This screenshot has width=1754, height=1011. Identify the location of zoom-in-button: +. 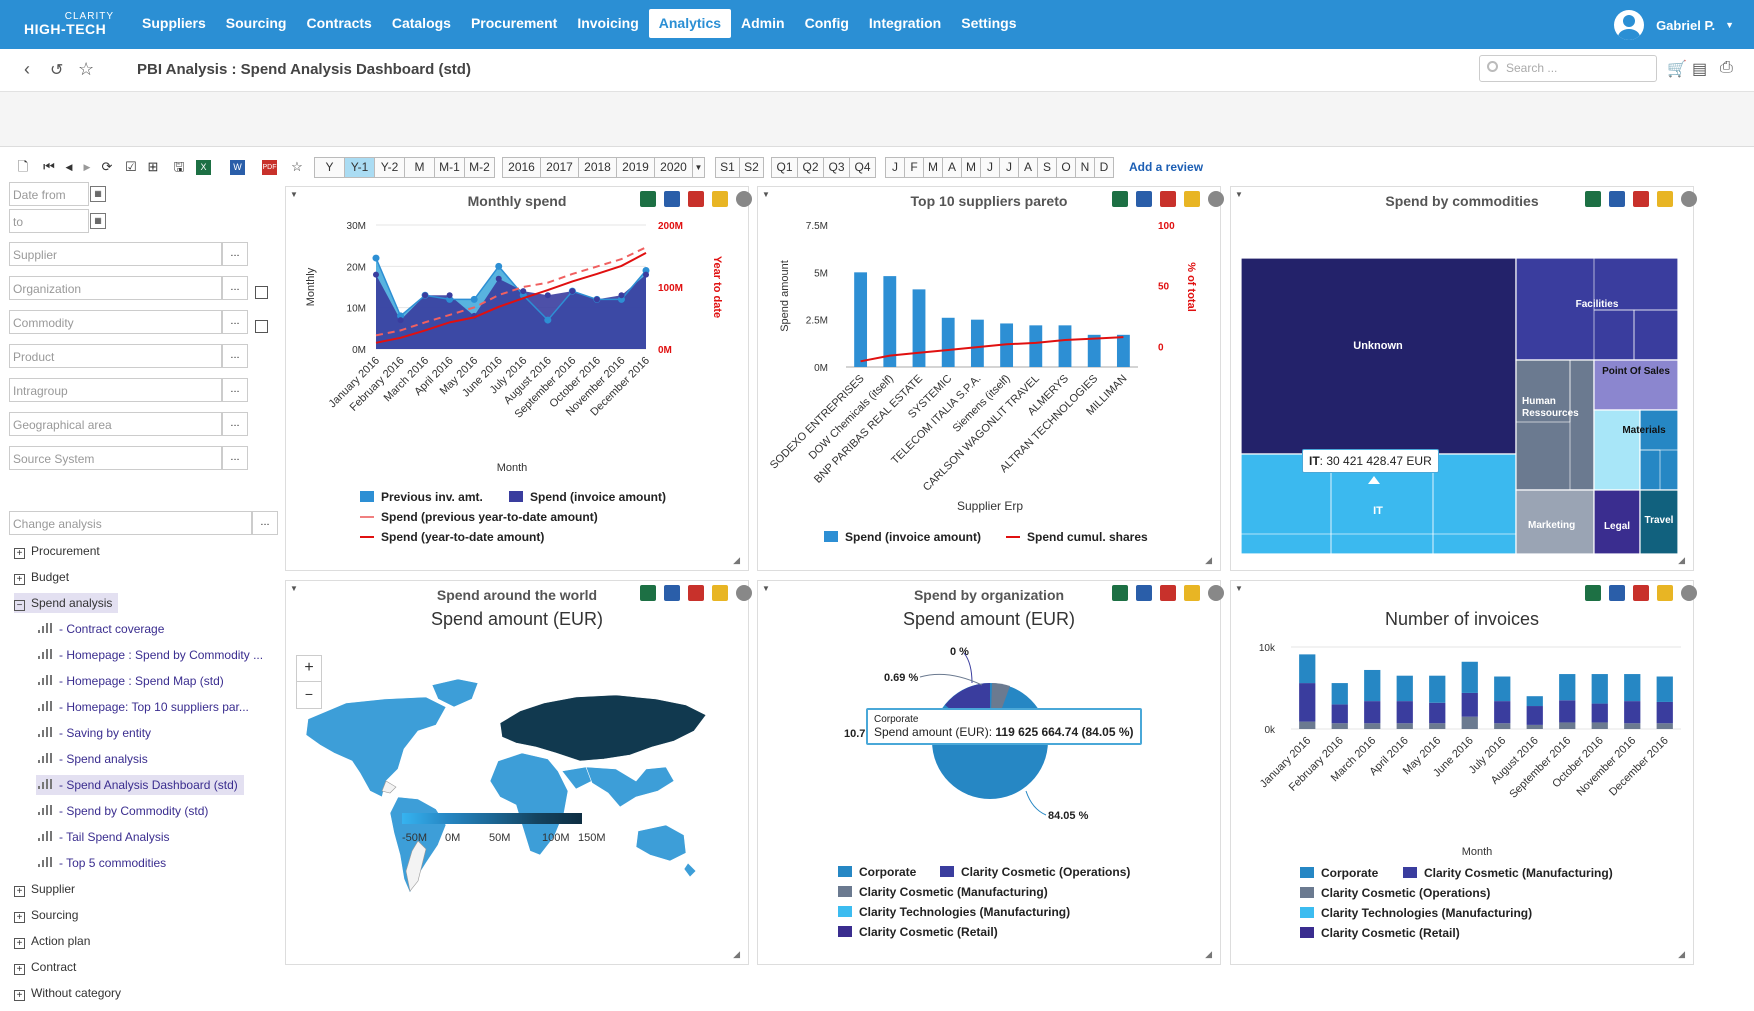
(309, 669).